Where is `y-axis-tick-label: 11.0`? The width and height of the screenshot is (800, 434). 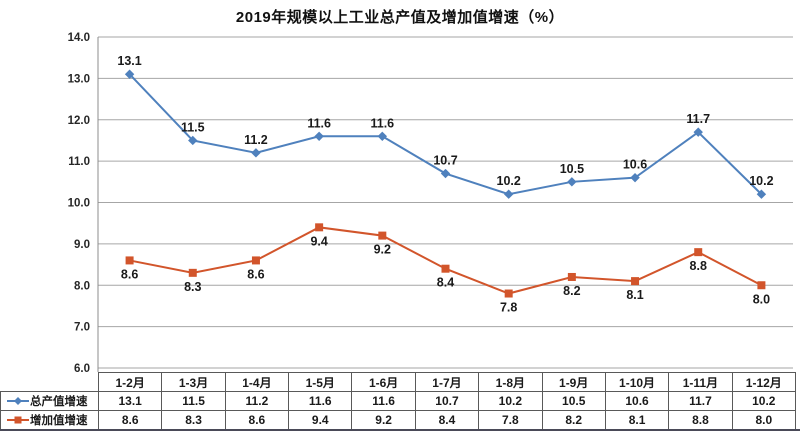 y-axis-tick-label: 11.0 is located at coordinates (79, 162).